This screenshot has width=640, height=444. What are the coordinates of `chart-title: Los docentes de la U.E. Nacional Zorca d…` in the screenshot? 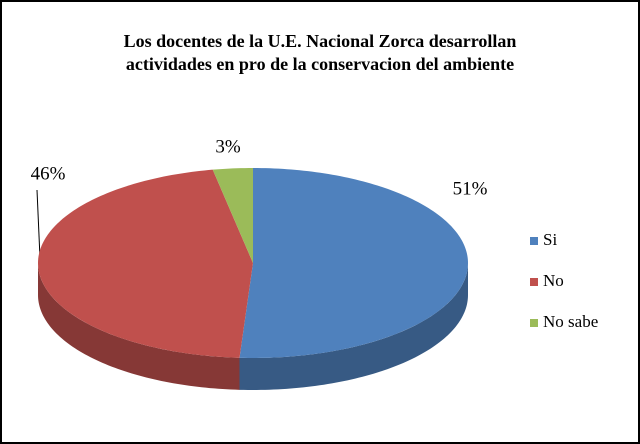 It's located at (320, 52).